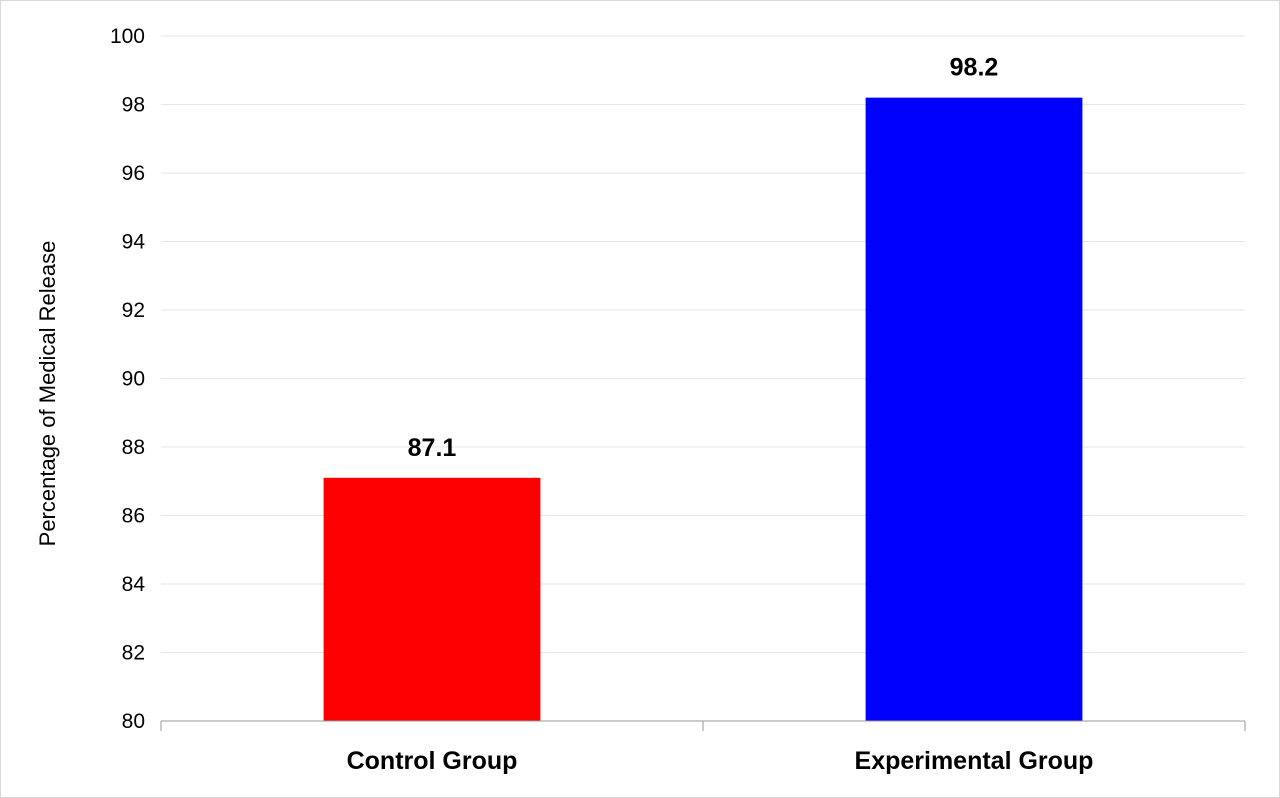 The width and height of the screenshot is (1280, 798). I want to click on y-tick-label: 96, so click(133, 173).